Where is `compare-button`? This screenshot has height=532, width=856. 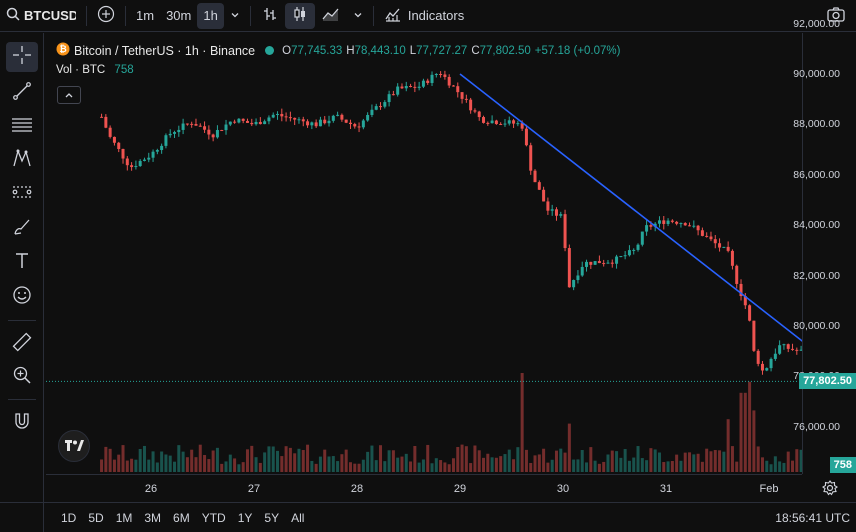
compare-button is located at coordinates (106, 16).